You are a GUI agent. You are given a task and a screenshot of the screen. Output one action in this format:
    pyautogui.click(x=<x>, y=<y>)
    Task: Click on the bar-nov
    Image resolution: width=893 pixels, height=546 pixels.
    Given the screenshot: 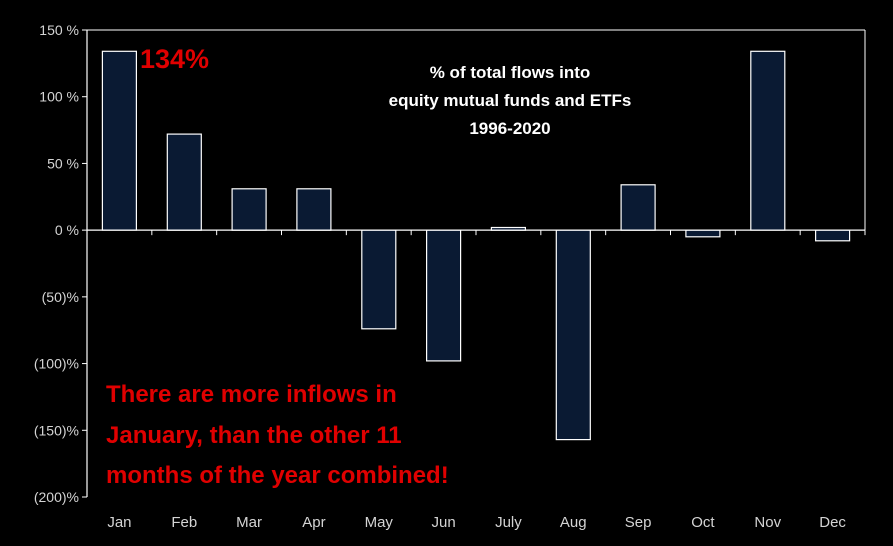 What is the action you would take?
    pyautogui.click(x=768, y=140)
    